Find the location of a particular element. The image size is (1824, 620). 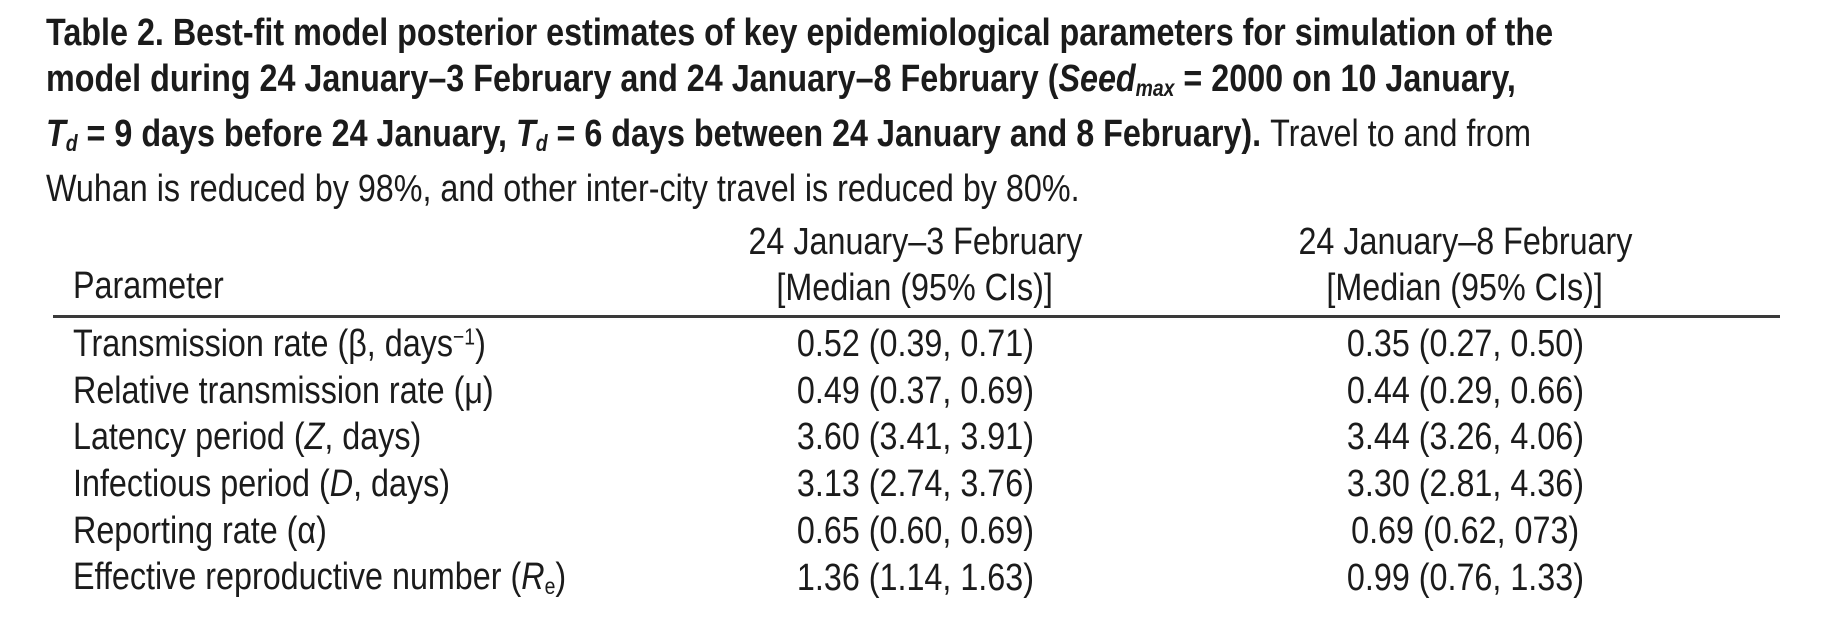

header-parameter-label: Parameter is located at coordinates (148, 286).